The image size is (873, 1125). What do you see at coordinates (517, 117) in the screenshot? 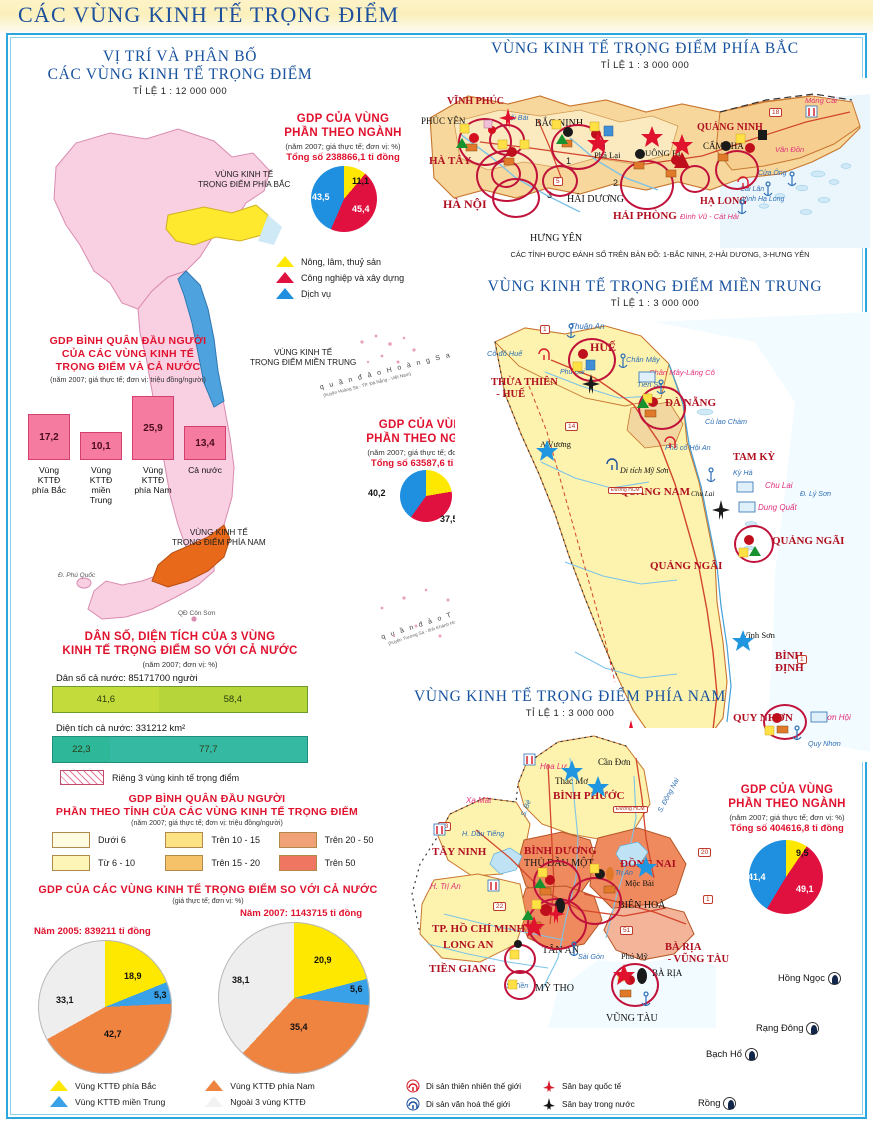
I see `label-noi-bai: Nội Bài` at bounding box center [517, 117].